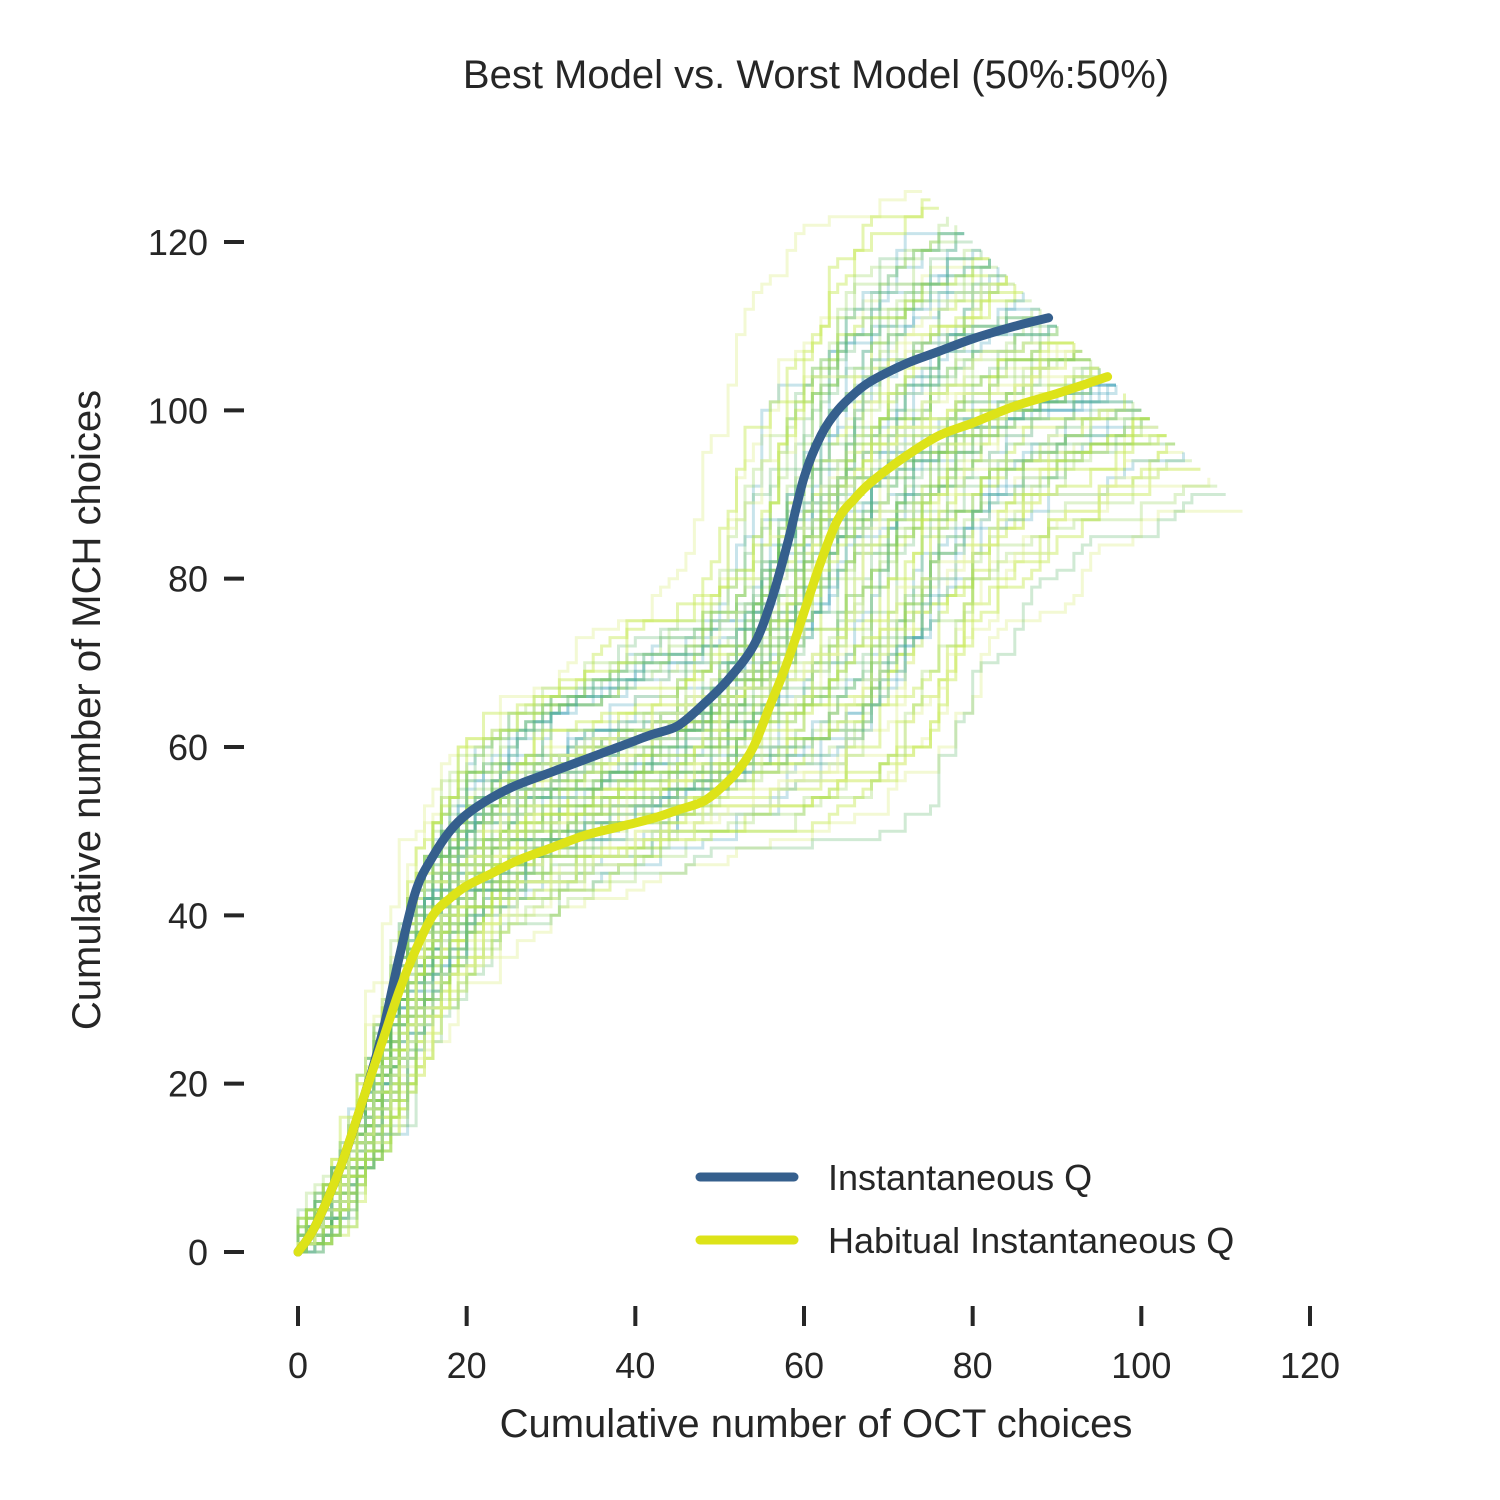  What do you see at coordinates (188, 1084) in the screenshot?
I see `y-tick-label: 20` at bounding box center [188, 1084].